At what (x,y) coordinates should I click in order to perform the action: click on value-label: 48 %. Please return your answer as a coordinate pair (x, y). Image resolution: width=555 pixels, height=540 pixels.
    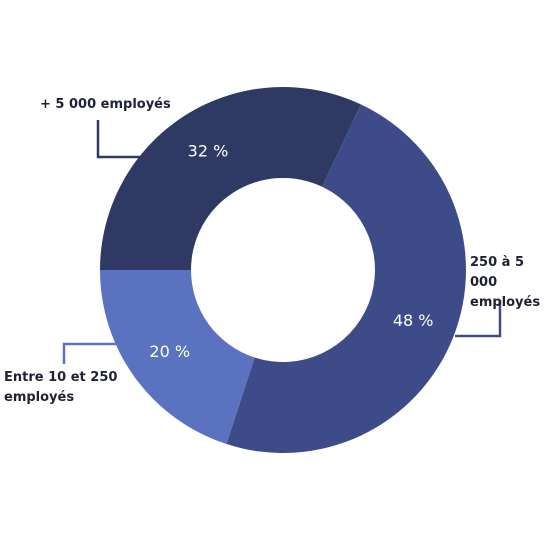
    Looking at the image, I should click on (413, 320).